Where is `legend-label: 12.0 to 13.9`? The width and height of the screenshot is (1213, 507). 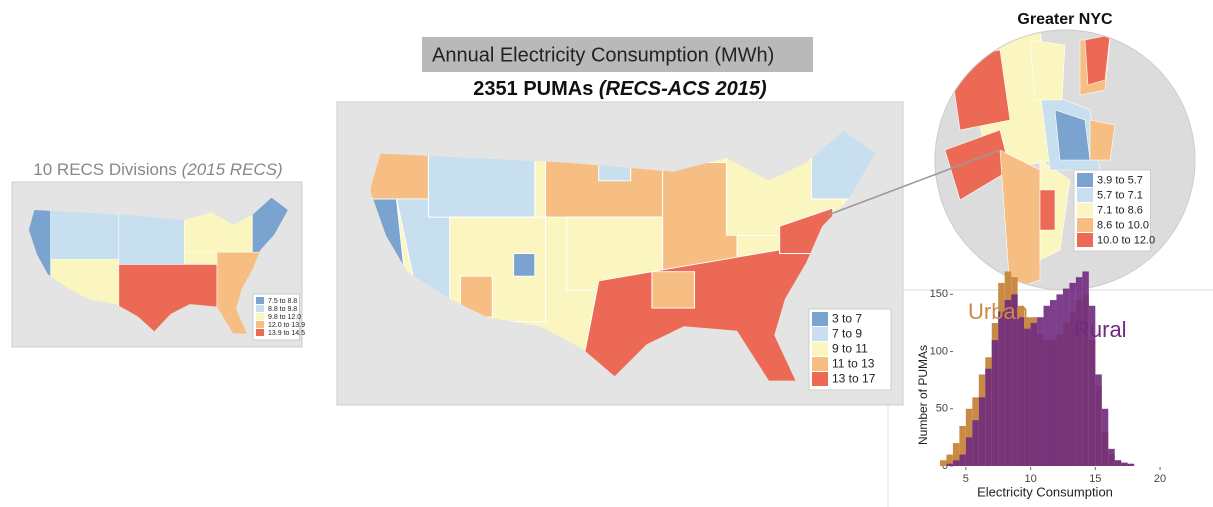
legend-label: 12.0 to 13.9 is located at coordinates (286, 325).